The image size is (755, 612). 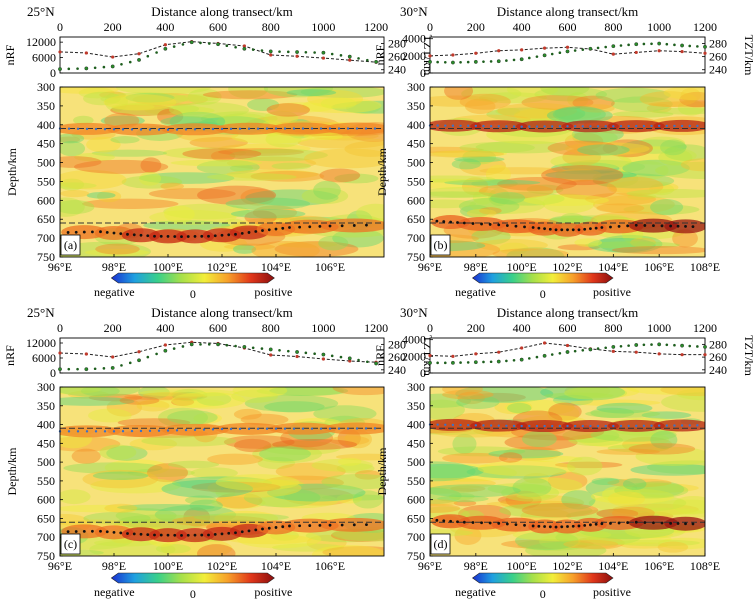 I want to click on nrf-axis-label: nRF, so click(x=10, y=355).